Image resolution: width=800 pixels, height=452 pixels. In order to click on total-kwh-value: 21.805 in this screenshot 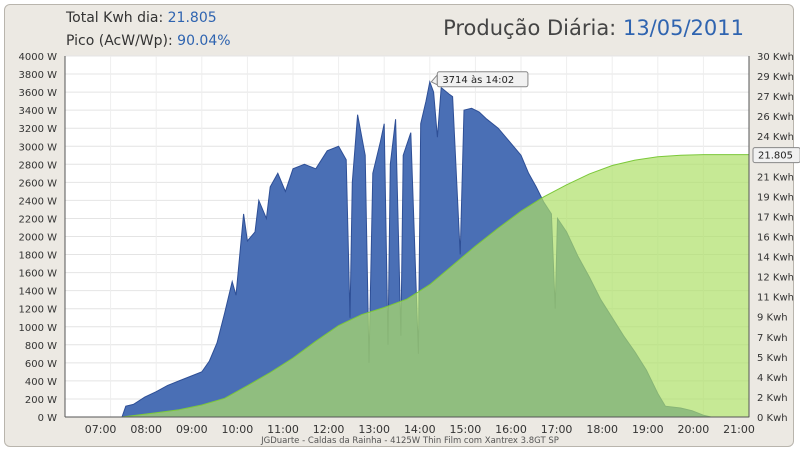, I will do `click(192, 18)`.